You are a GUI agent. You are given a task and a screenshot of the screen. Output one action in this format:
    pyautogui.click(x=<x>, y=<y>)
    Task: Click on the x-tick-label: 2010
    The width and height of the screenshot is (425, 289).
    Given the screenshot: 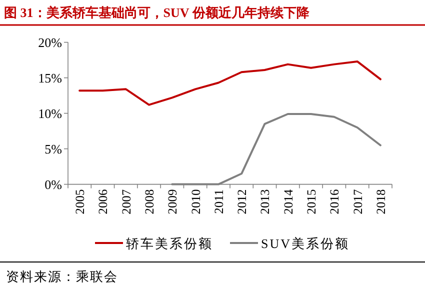 What is the action you would take?
    pyautogui.click(x=195, y=201)
    